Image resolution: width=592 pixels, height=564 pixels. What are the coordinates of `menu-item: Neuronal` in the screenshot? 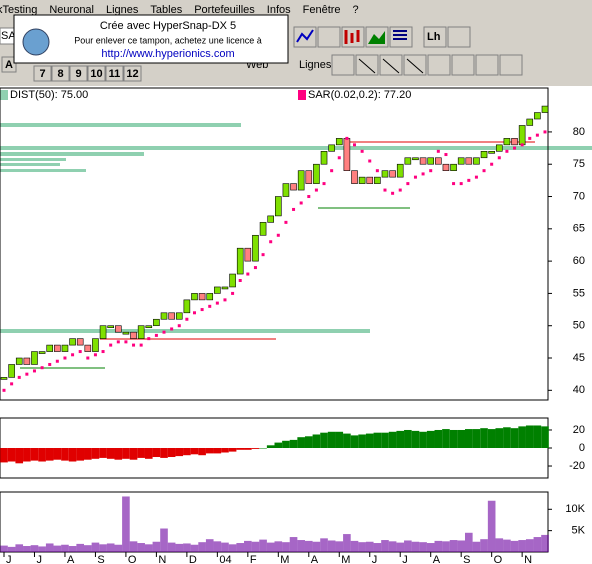 It's located at (71, 10).